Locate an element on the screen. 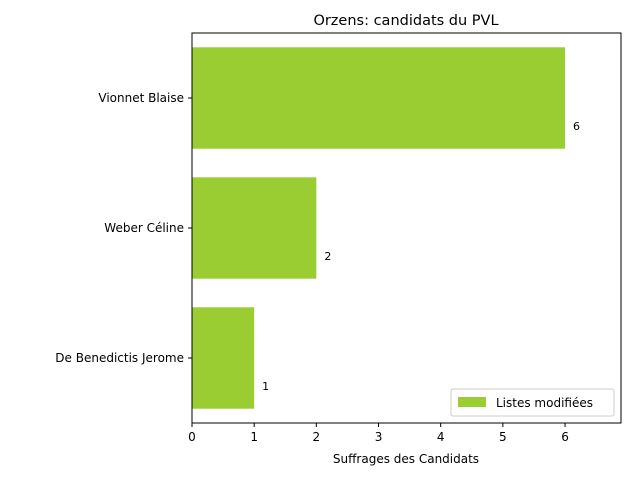 This screenshot has width=640, height=480. x-axis-label: Suffrages des Candidats is located at coordinates (406, 459).